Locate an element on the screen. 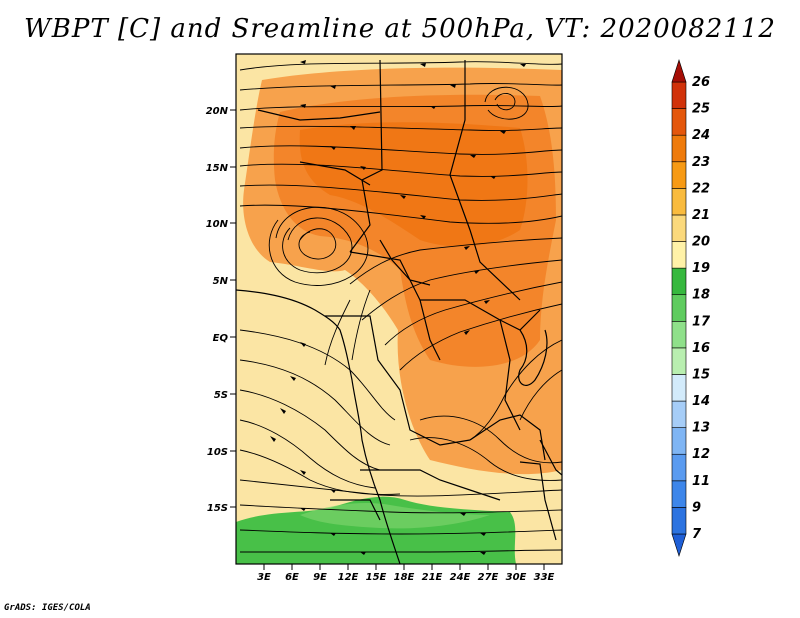  colorbar-label: 26 is located at coordinates (701, 82).